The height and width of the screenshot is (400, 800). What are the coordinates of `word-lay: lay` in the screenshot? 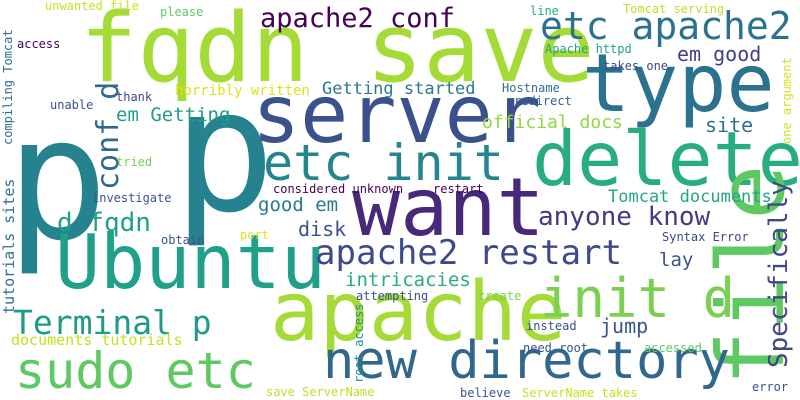 It's located at (676, 260).